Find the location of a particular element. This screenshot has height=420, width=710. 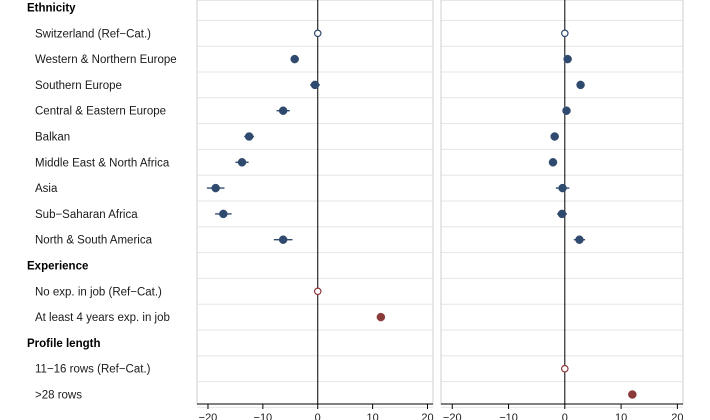

row-label: Western & Northern Europe is located at coordinates (106, 60).